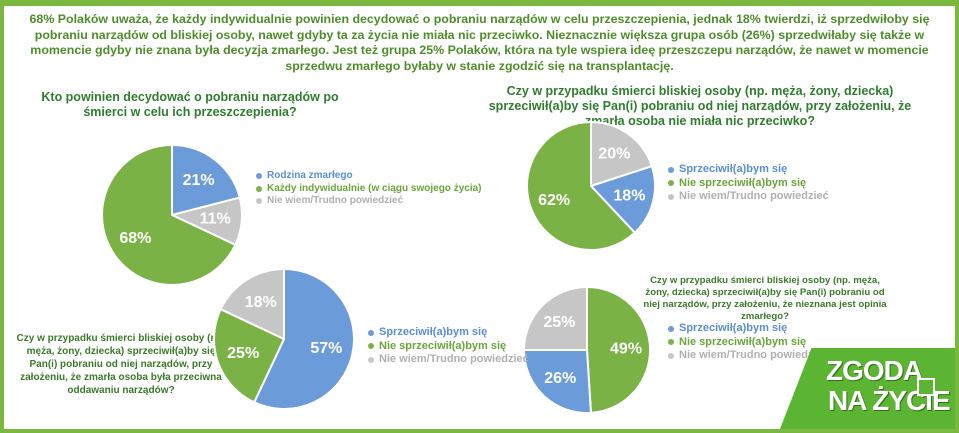 The width and height of the screenshot is (959, 433). I want to click on pie-chart-4: 49% 26% 25%, so click(587, 349).